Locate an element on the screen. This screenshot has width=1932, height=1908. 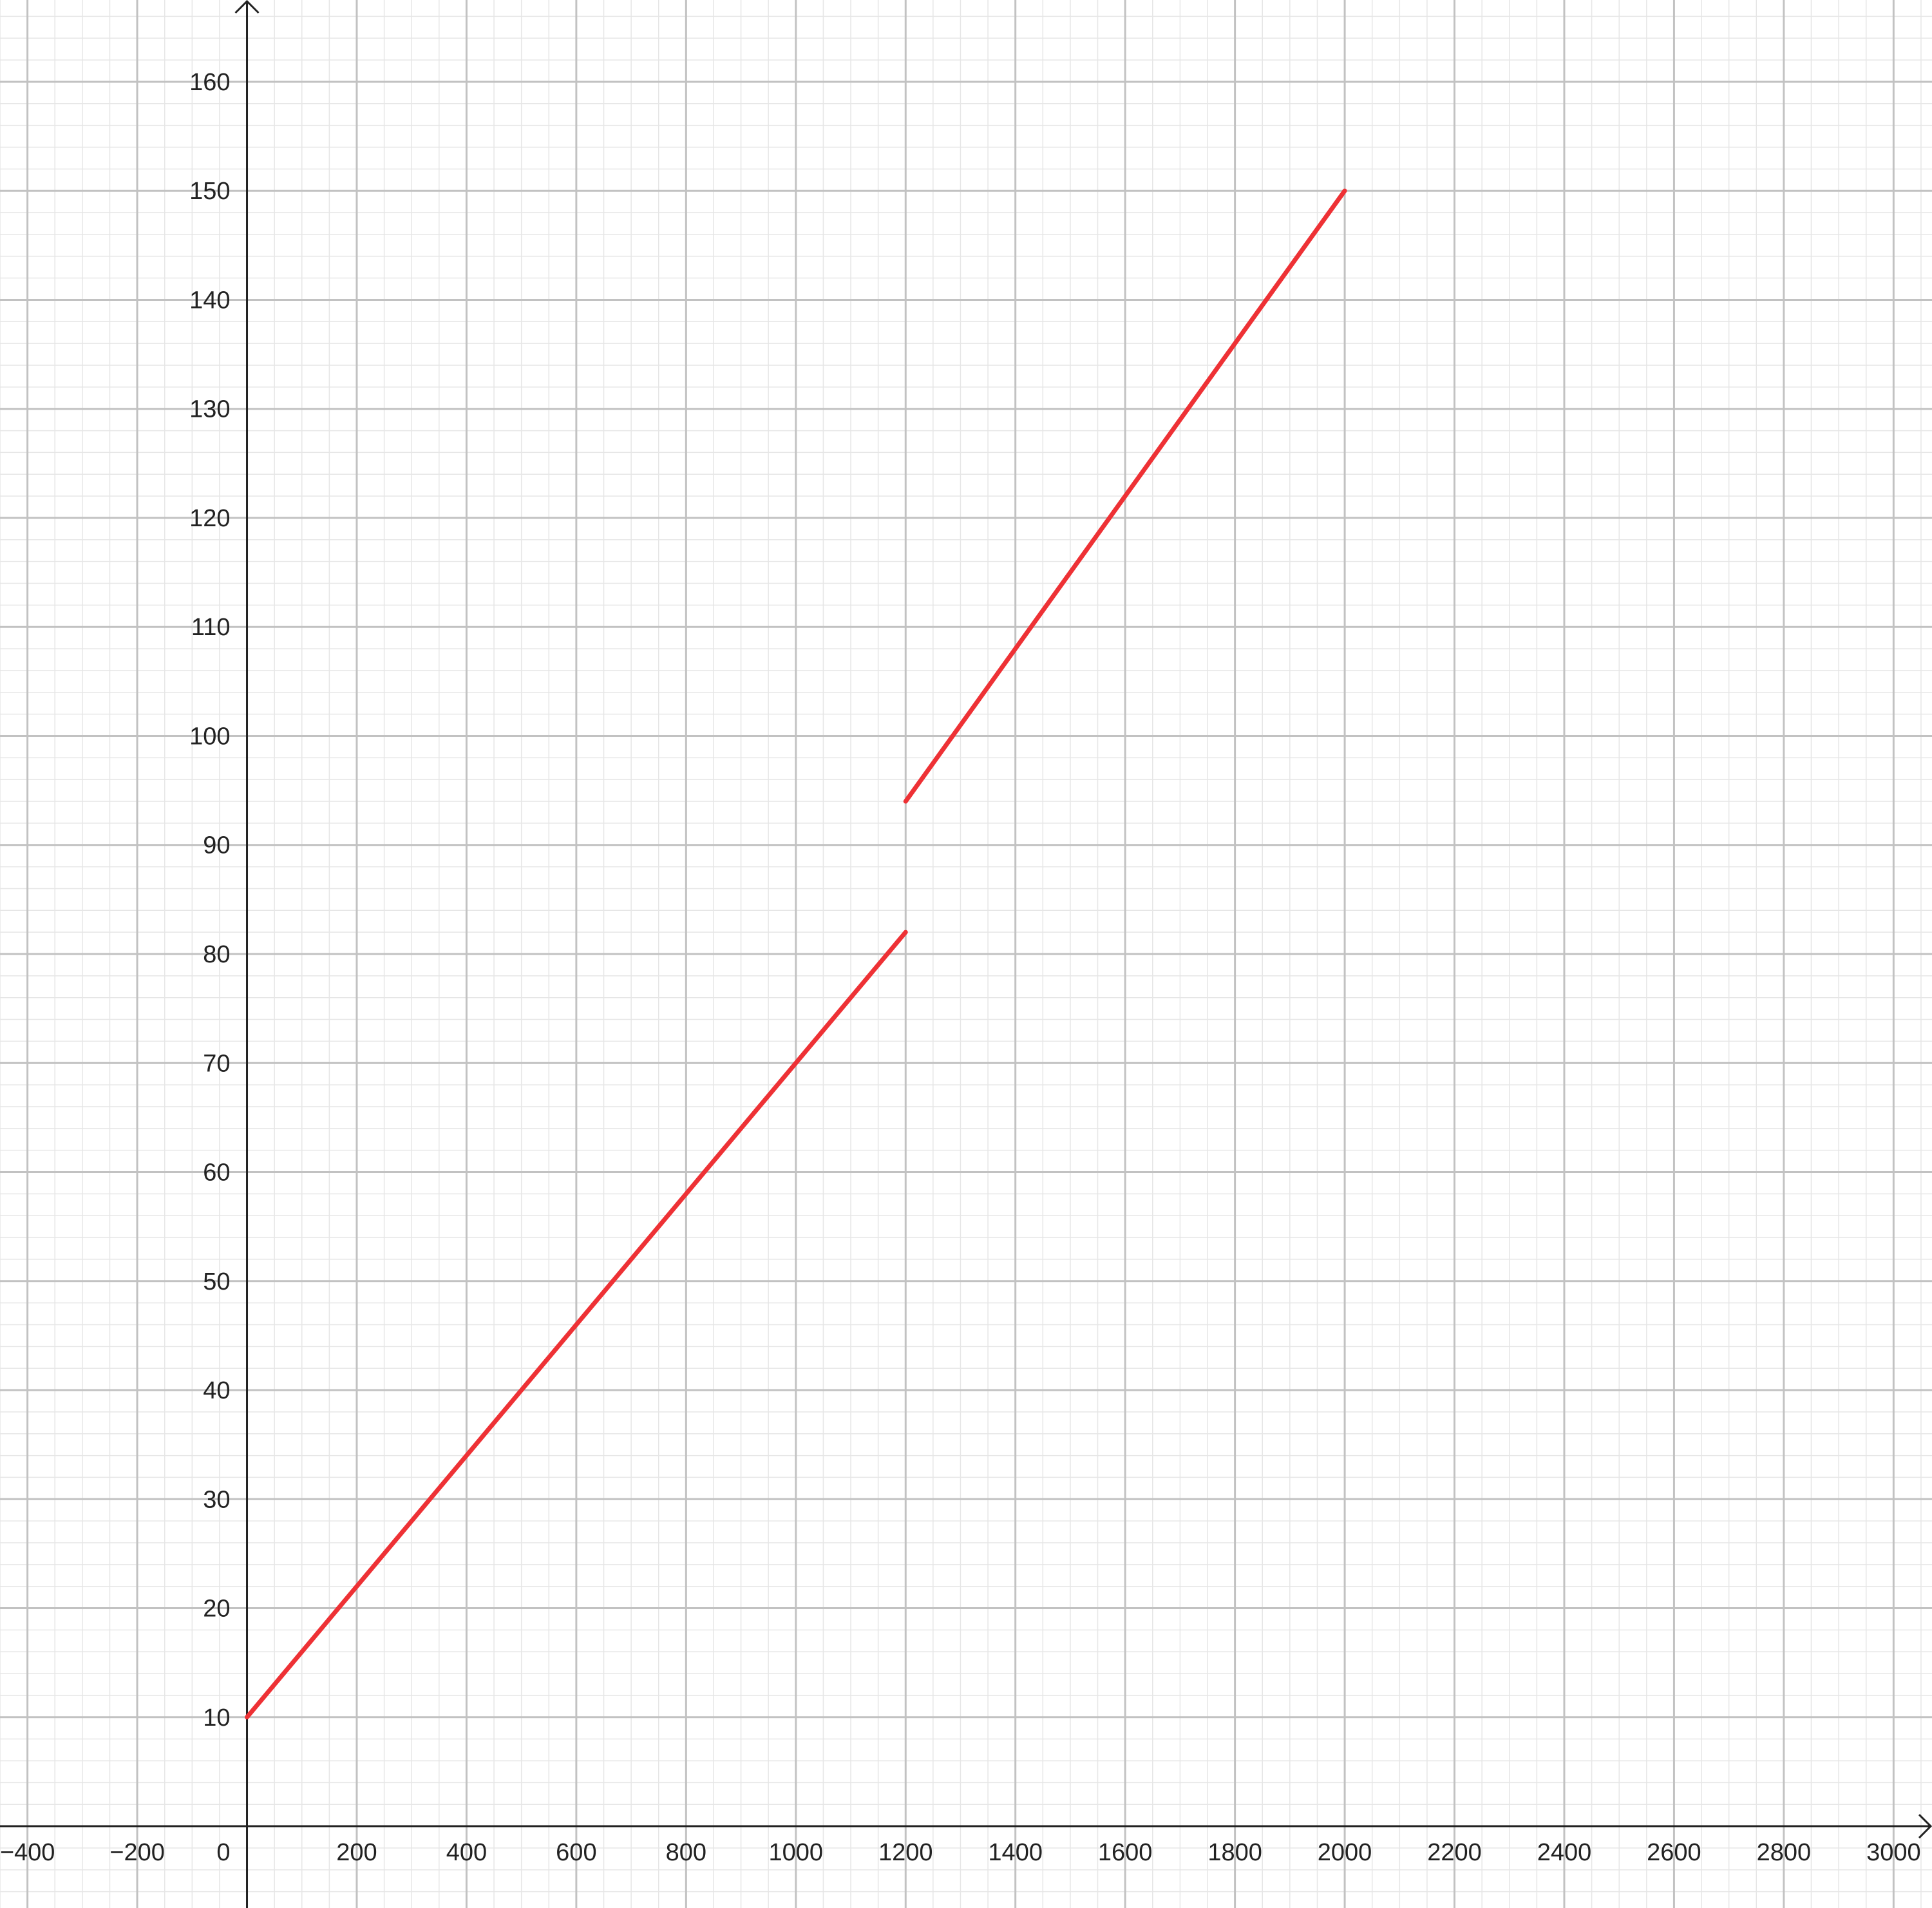
y-tick-label: 70 is located at coordinates (216, 1063).